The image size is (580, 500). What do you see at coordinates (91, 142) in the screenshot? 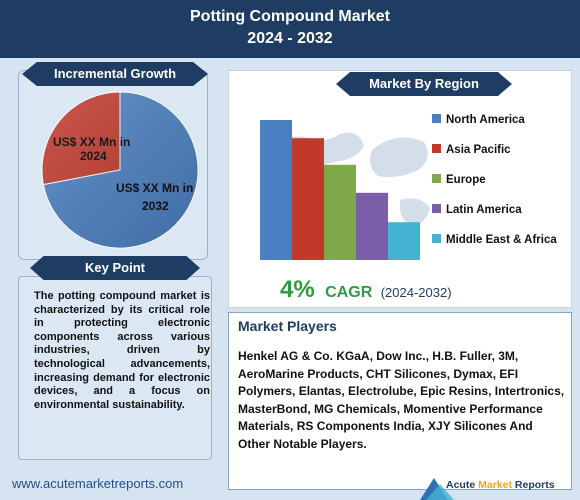
I see `pie-label-2024-line1: US$ XX Mn in` at bounding box center [91, 142].